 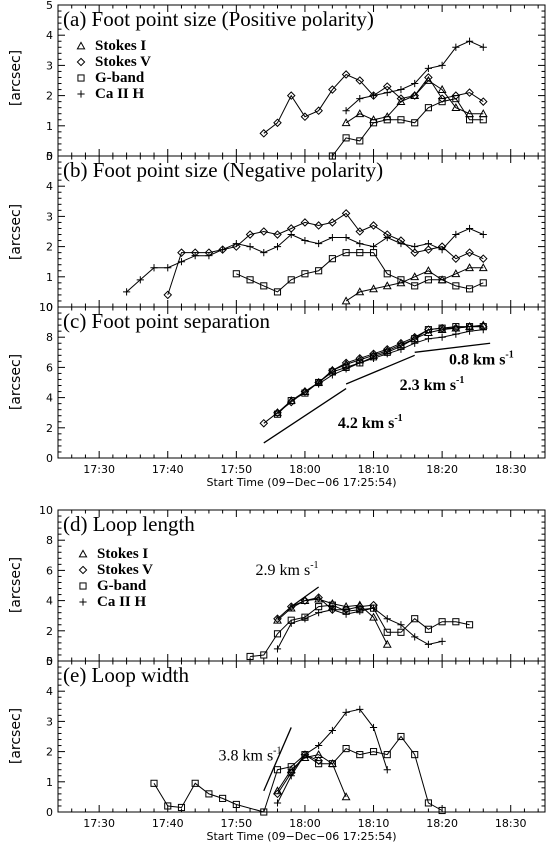 What do you see at coordinates (49, 367) in the screenshot?
I see `y-tick-label: 6` at bounding box center [49, 367].